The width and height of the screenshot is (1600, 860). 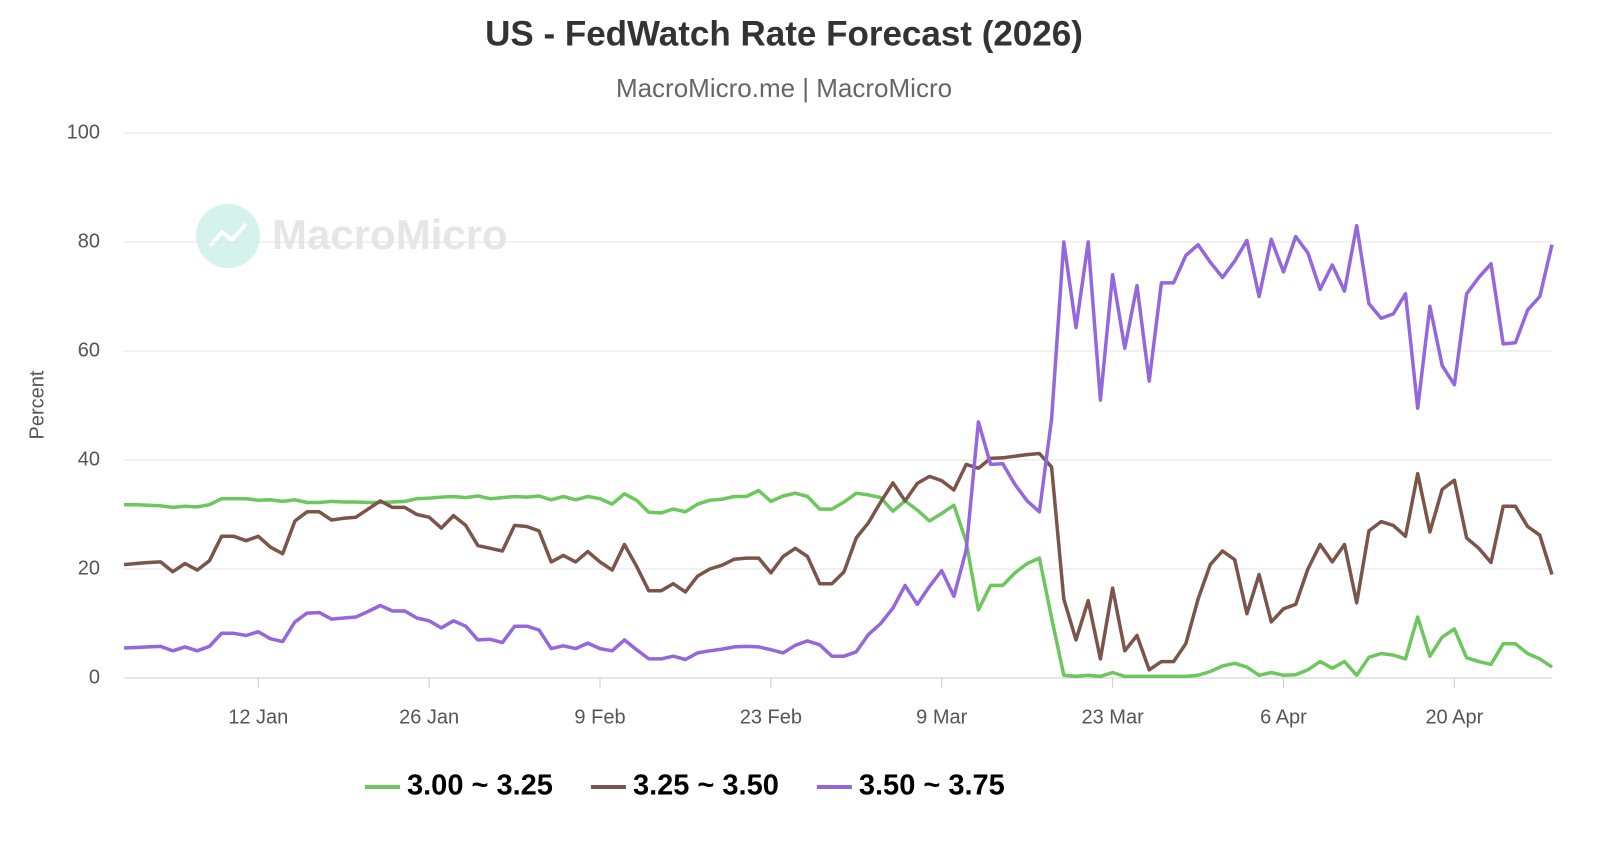 What do you see at coordinates (1112, 717) in the screenshot?
I see `x-tick-label: 23 Mar` at bounding box center [1112, 717].